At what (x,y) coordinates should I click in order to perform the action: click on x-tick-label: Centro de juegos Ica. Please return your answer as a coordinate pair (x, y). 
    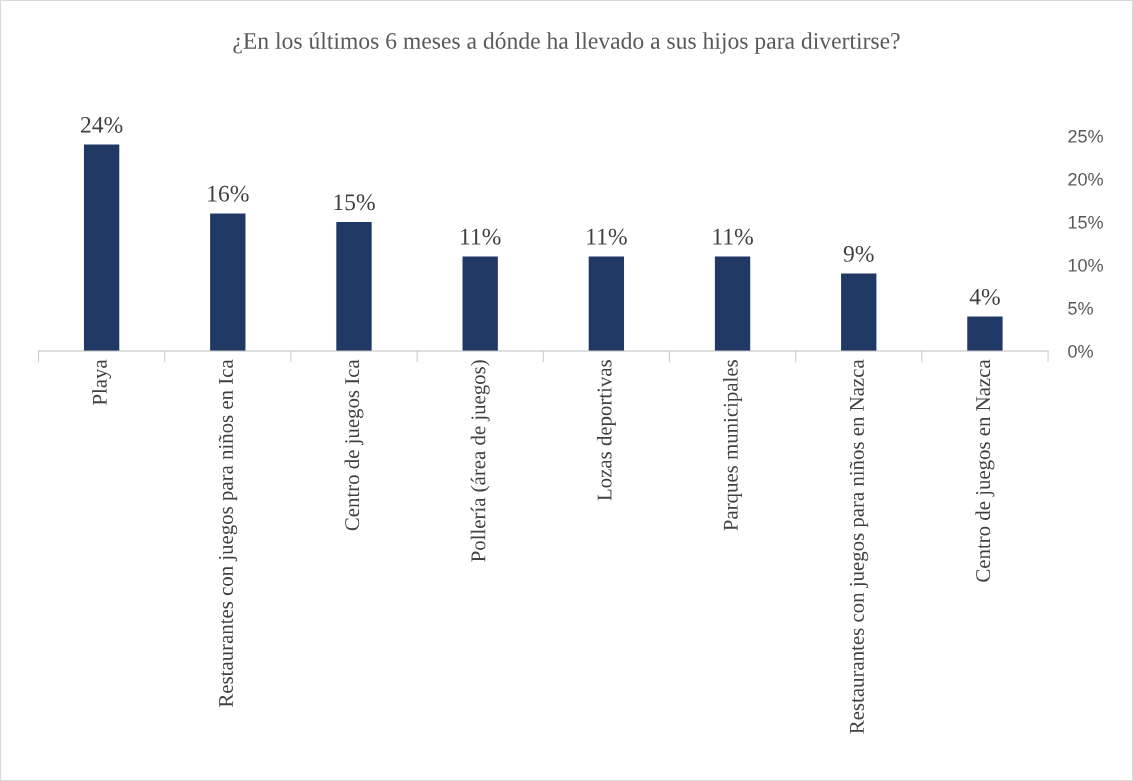
    Looking at the image, I should click on (354, 445).